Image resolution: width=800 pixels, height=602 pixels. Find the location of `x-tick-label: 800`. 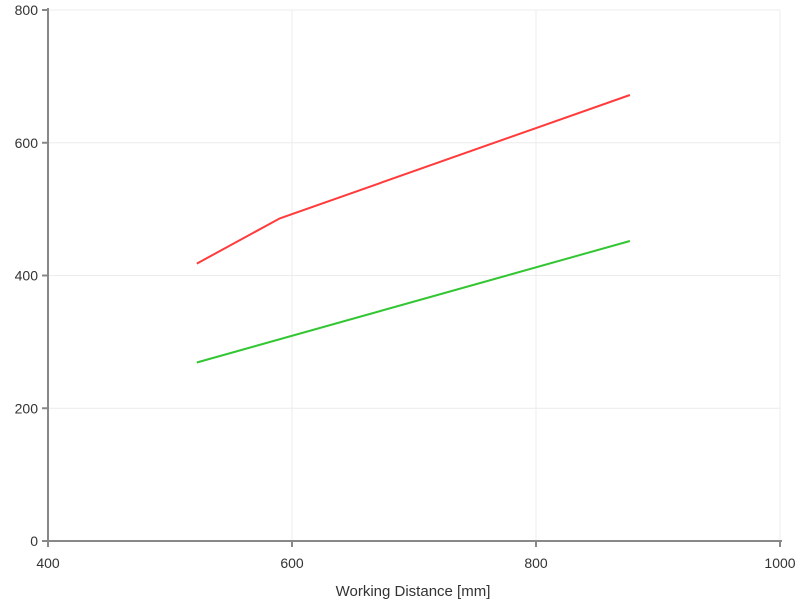

x-tick-label: 800 is located at coordinates (536, 563).